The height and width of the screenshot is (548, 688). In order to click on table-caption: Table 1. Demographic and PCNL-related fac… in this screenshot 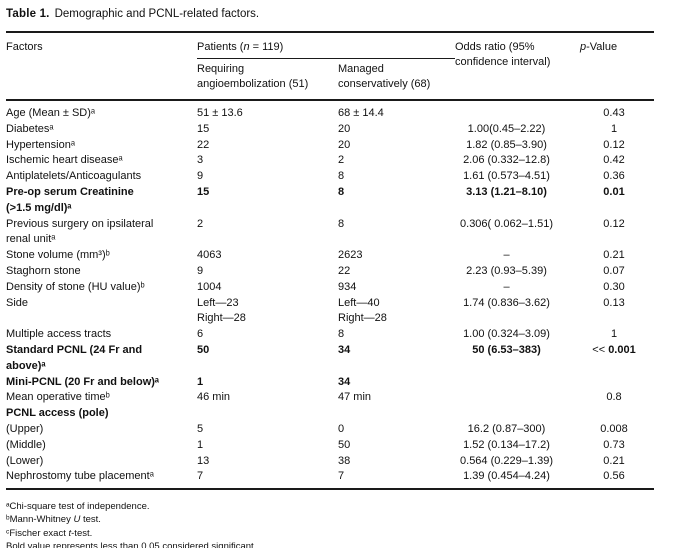, I will do `click(347, 14)`.